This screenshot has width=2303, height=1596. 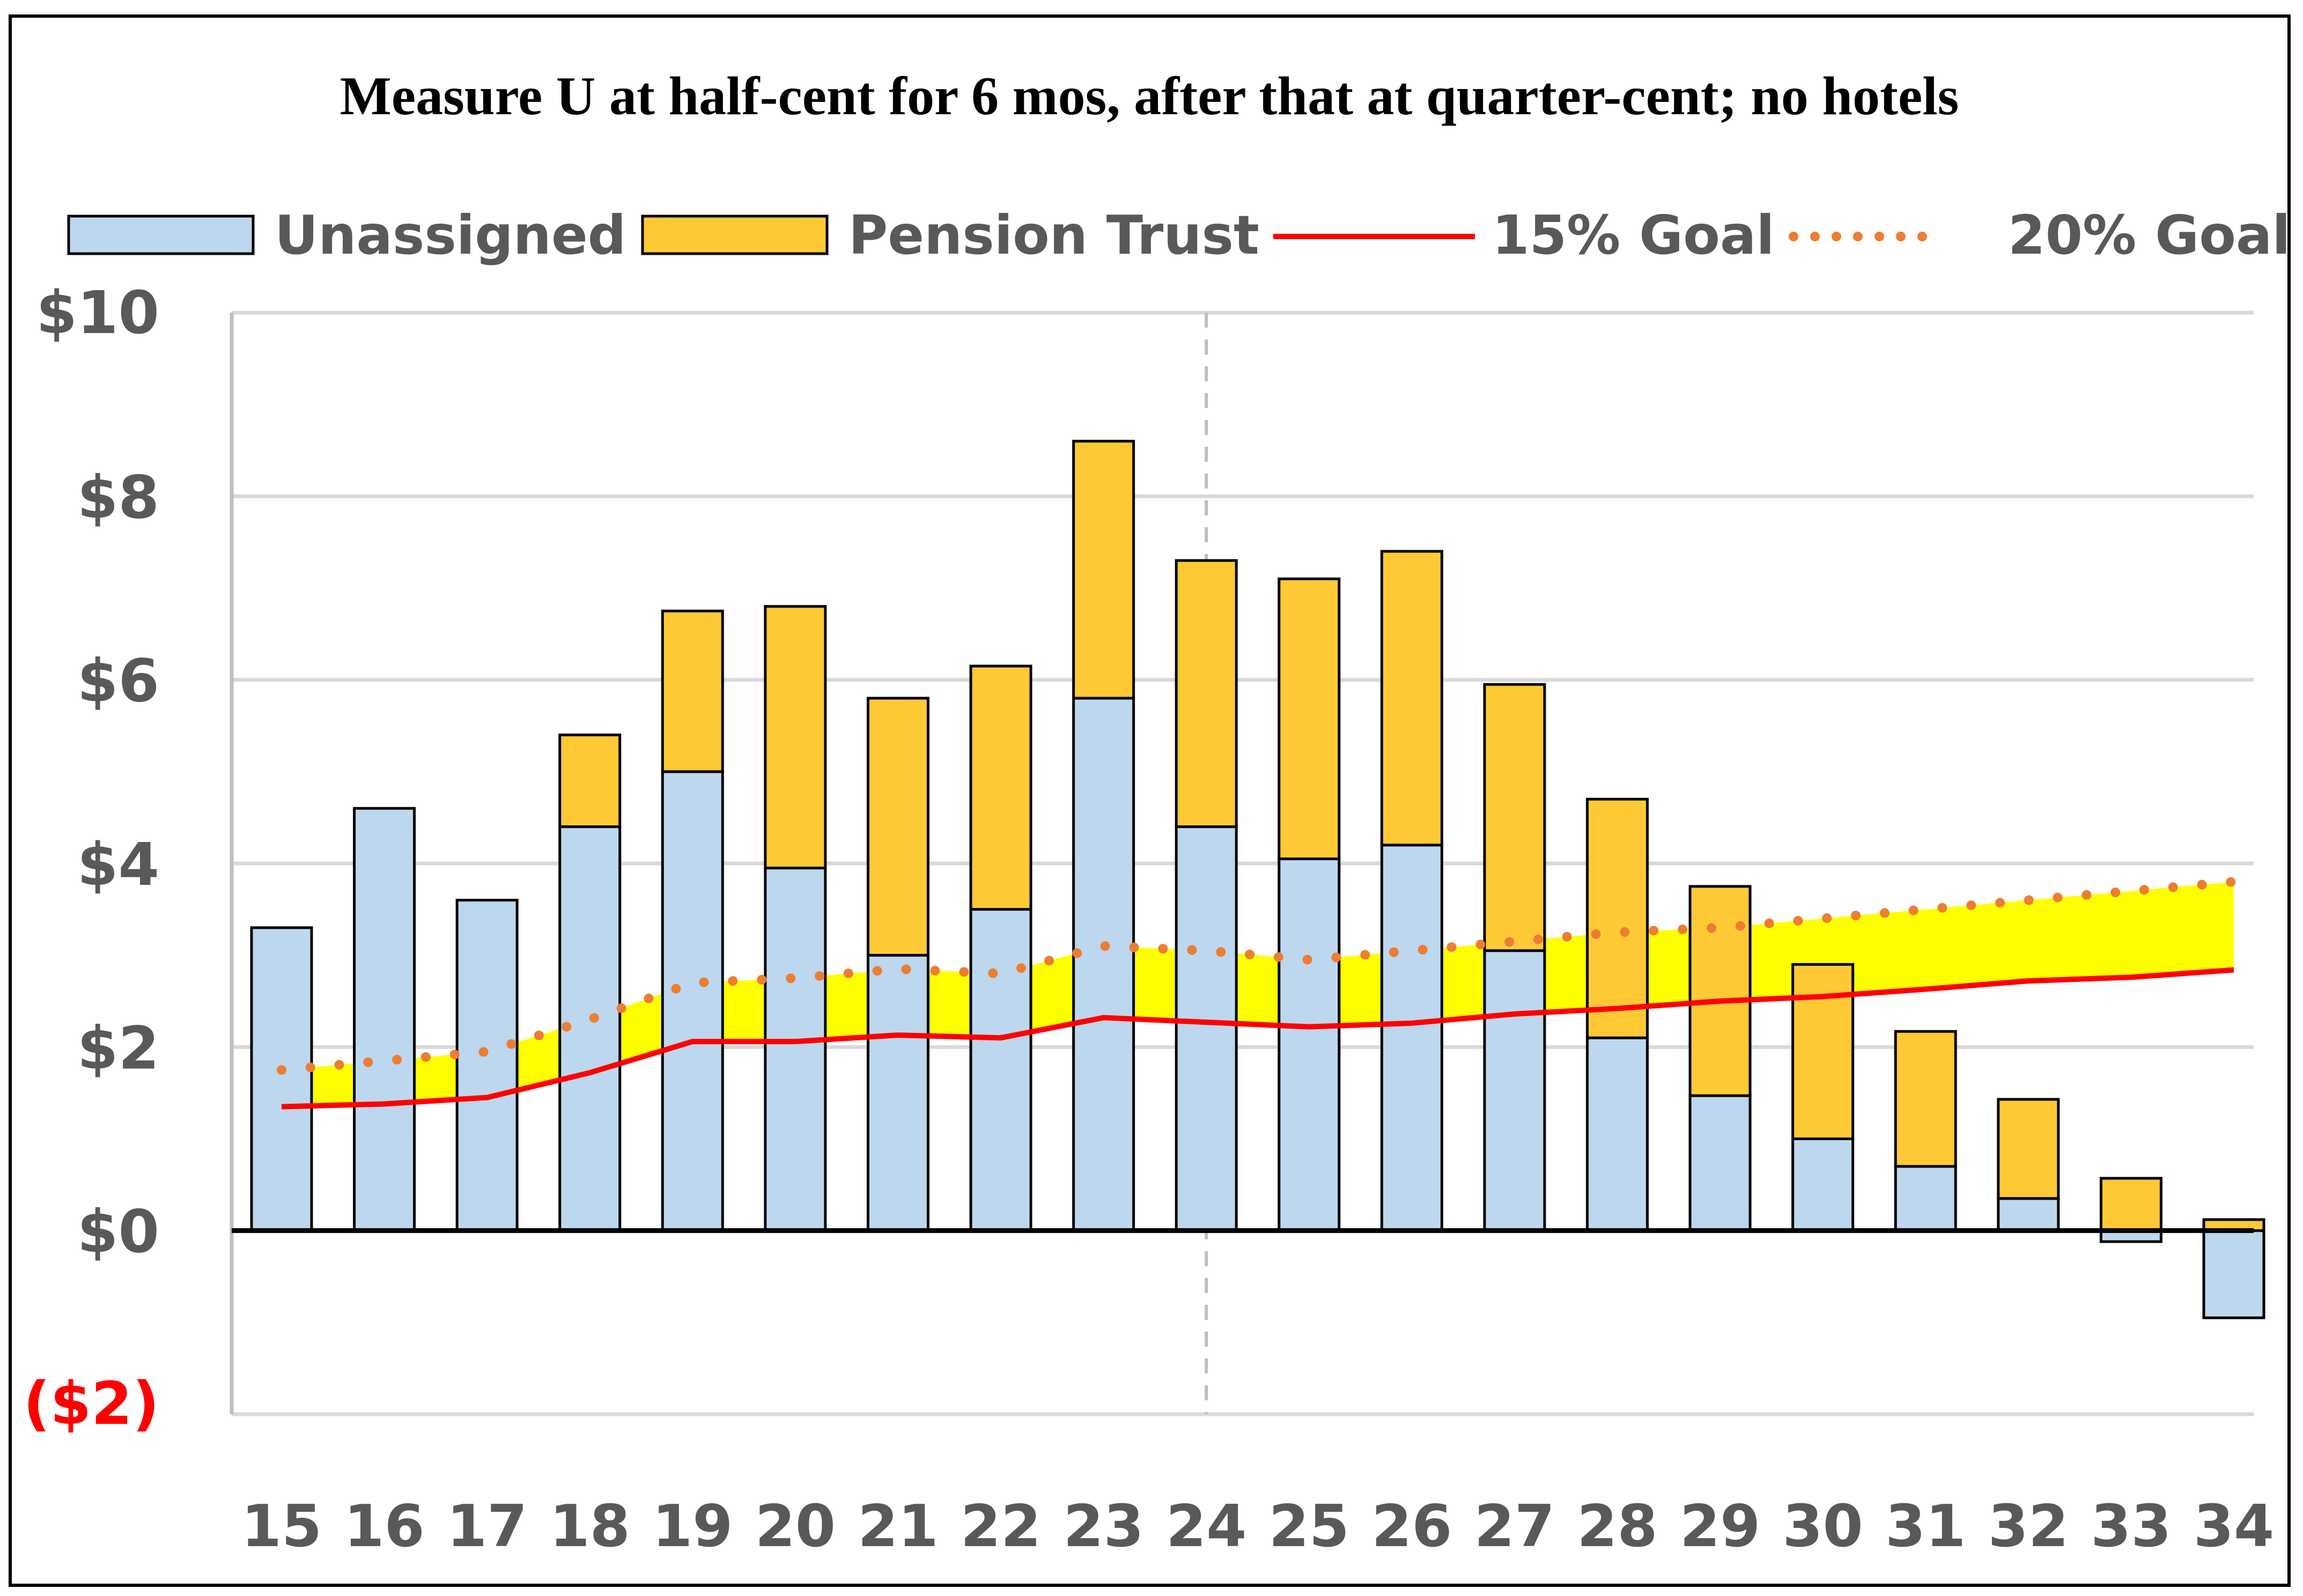 I want to click on y-tick-label: $0, so click(x=118, y=1232).